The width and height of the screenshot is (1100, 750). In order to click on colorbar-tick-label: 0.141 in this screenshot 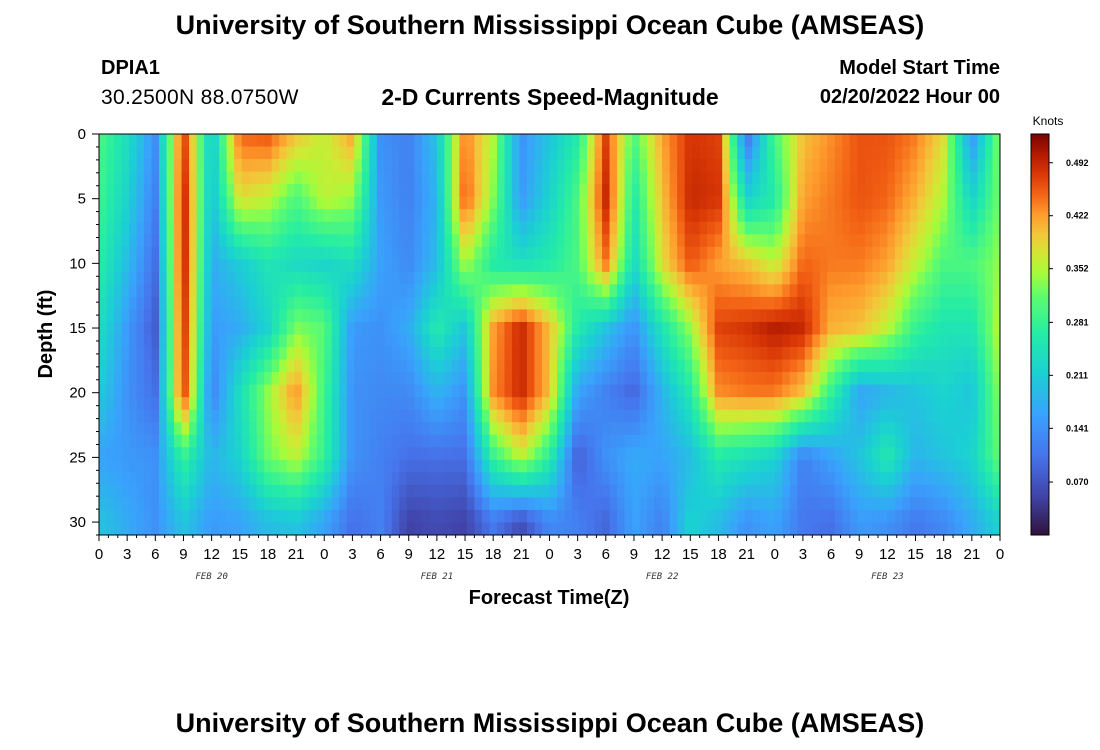, I will do `click(1077, 428)`.